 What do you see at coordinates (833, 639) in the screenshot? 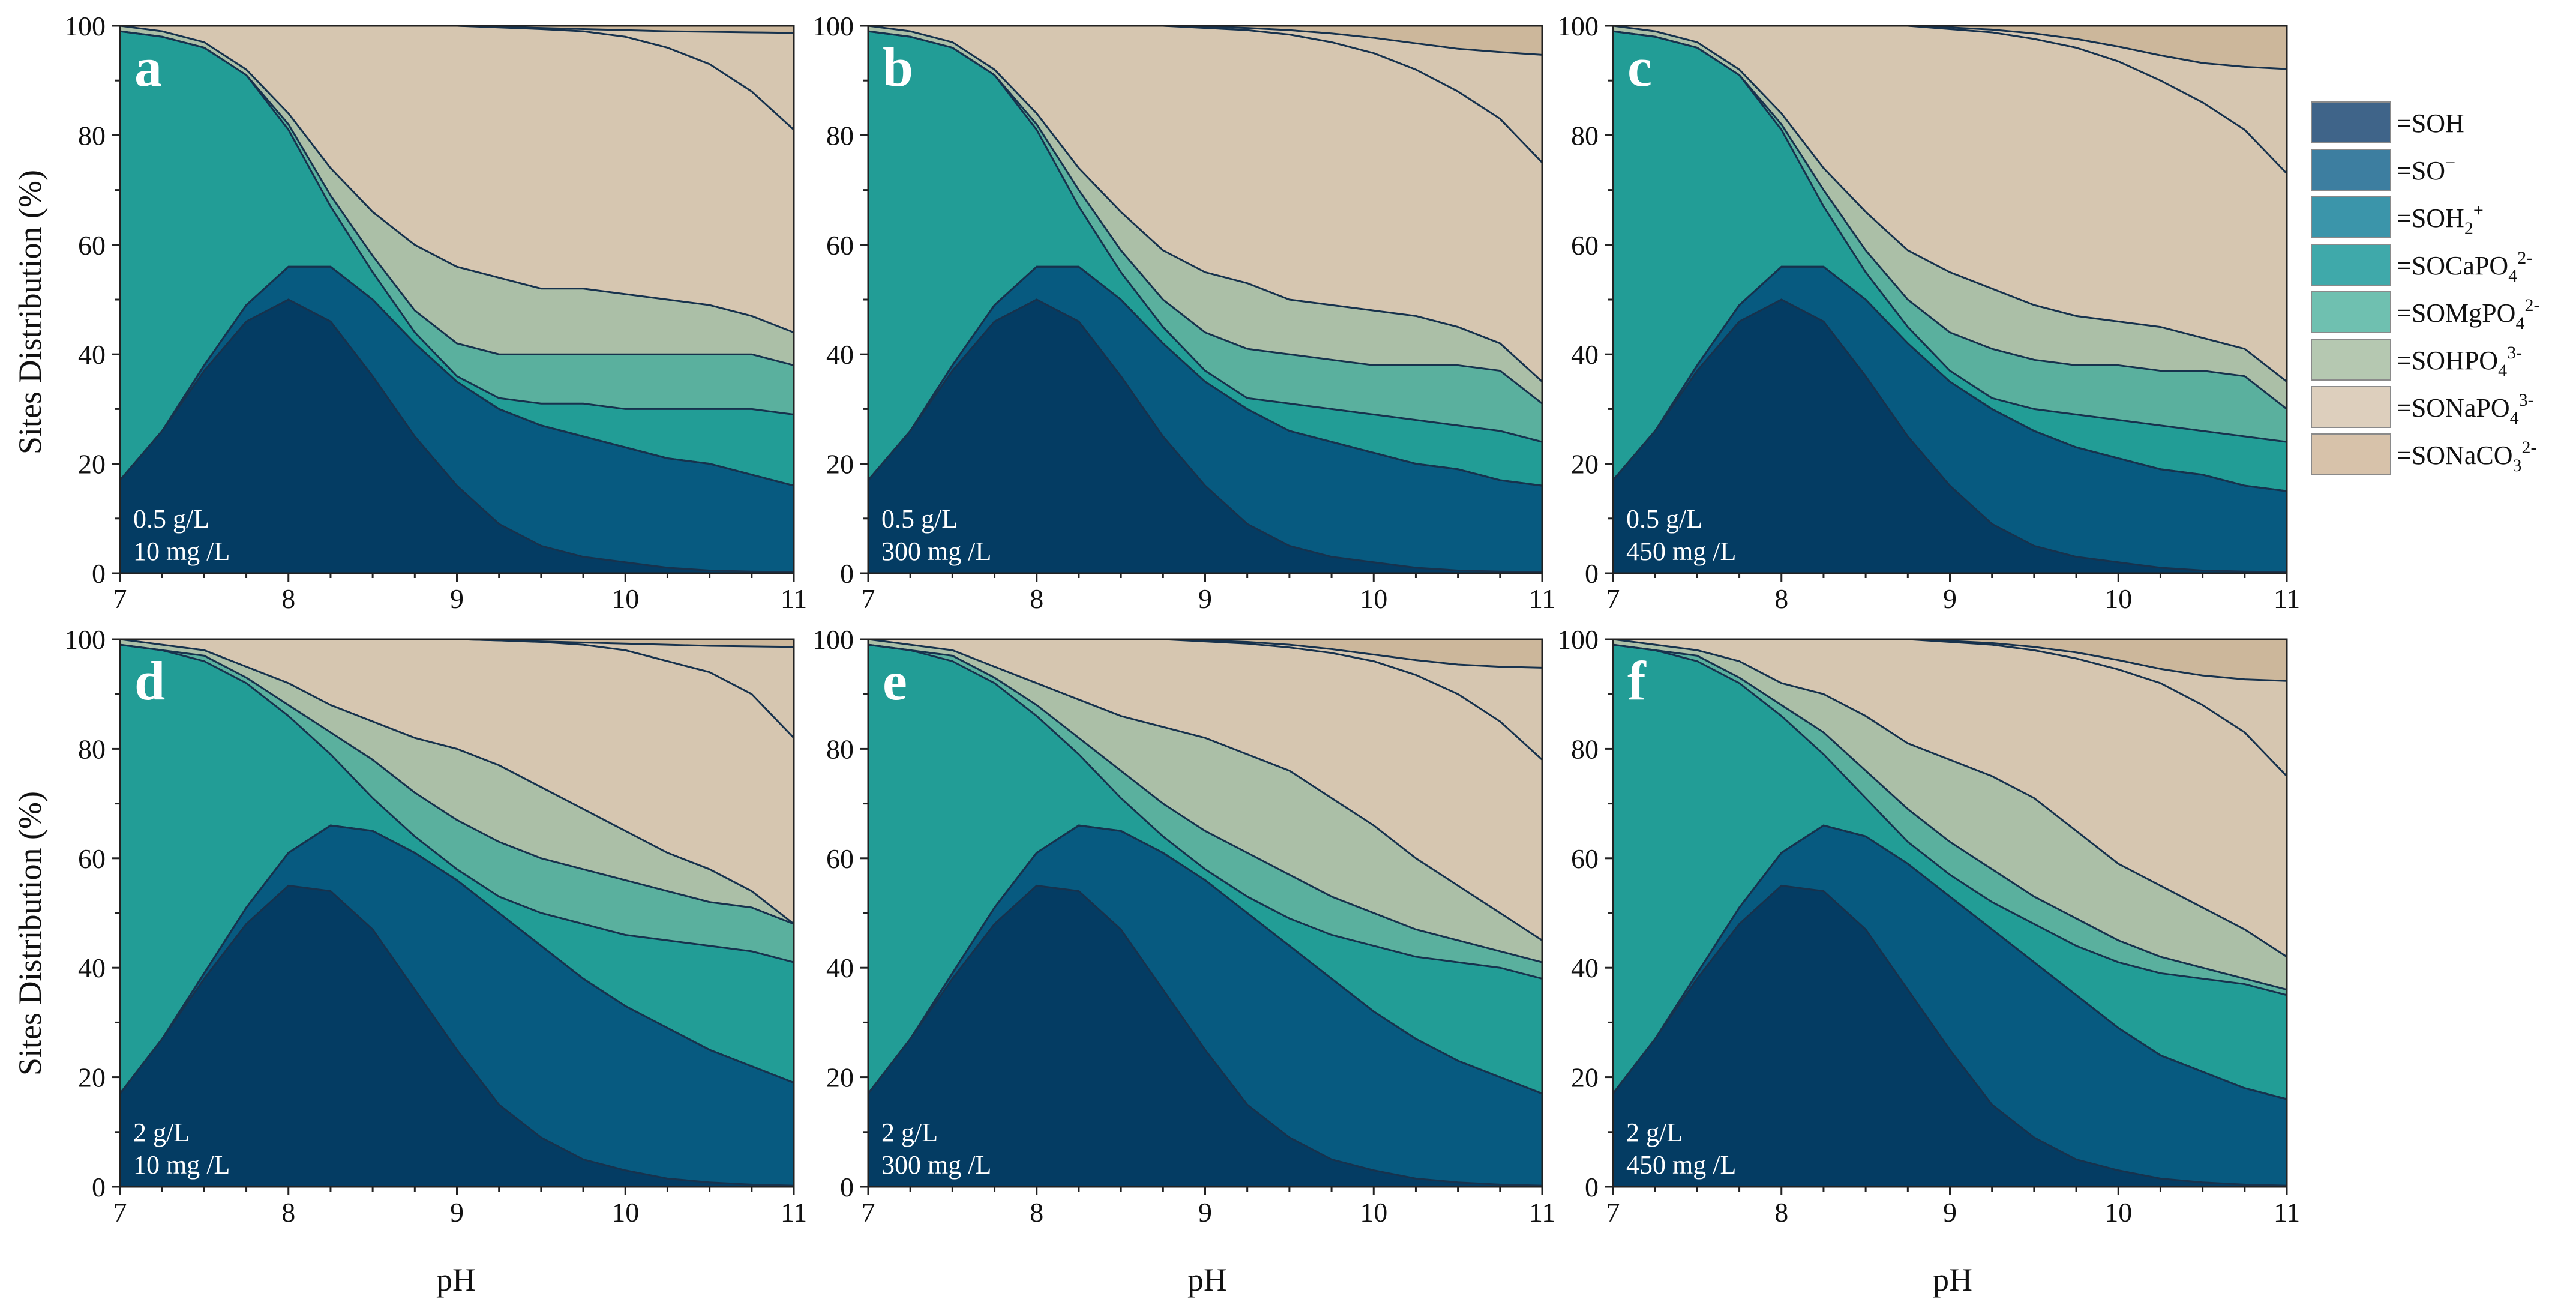
I see `y-tick-label-e-100: 100` at bounding box center [833, 639].